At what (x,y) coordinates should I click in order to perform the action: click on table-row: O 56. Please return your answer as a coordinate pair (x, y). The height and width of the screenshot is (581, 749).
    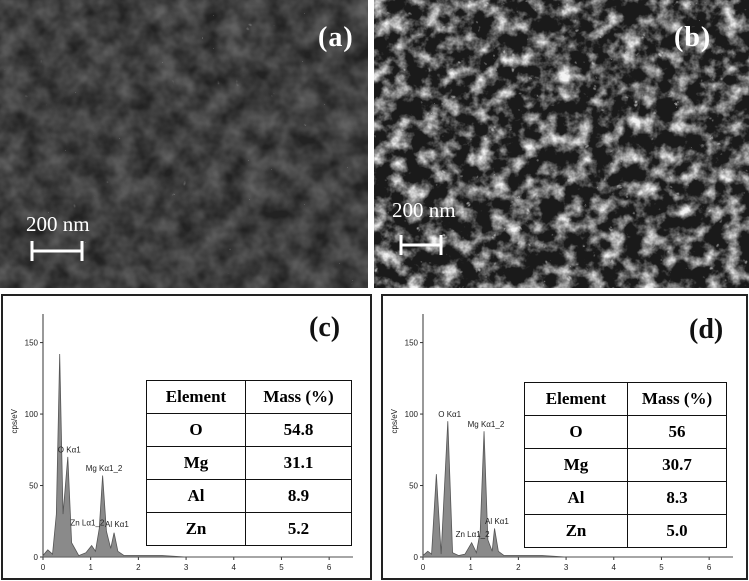
    Looking at the image, I should click on (625, 432).